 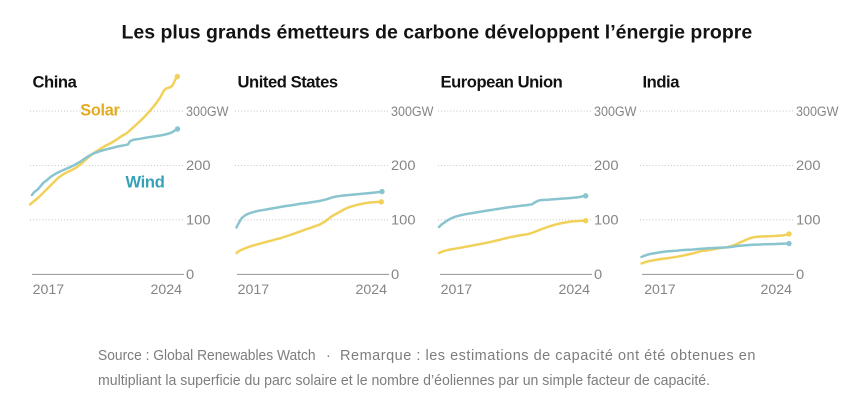 I want to click on svg-text: United States, so click(x=288, y=81).